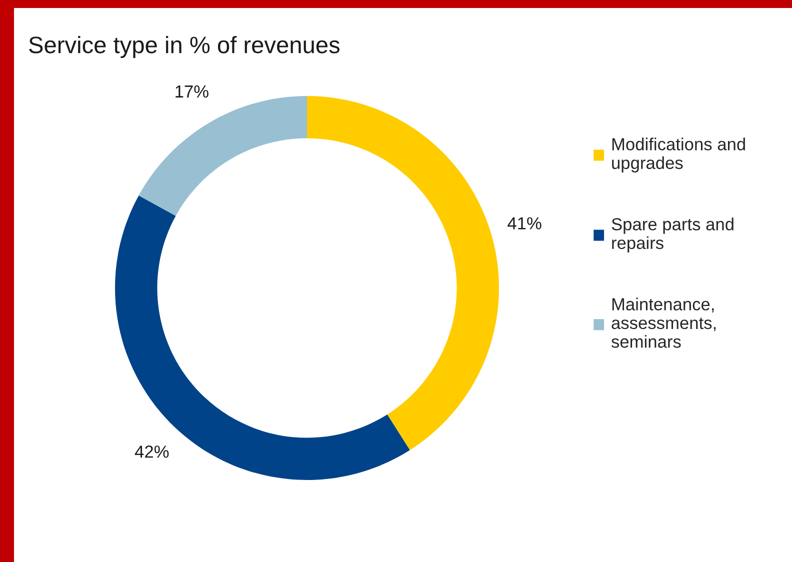 The image size is (792, 562). I want to click on legend-label: Maintenance, assessments, seminars, so click(663, 323).